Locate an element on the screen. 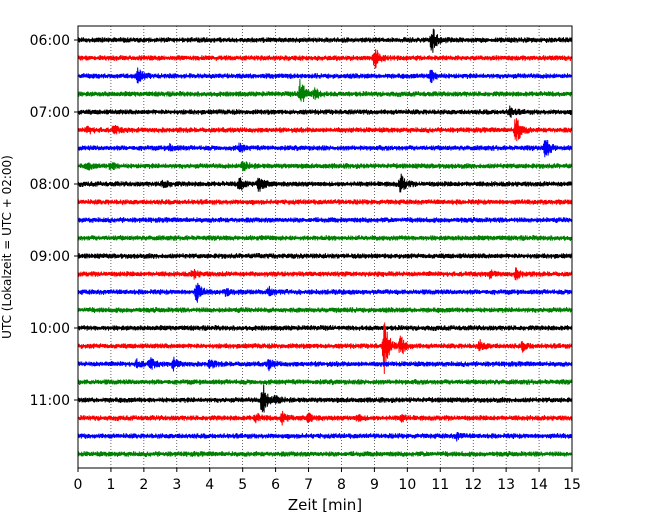 This screenshot has height=520, width=650. y-axis-label: UTC (Lokalzeit = UTC + 02:00) is located at coordinates (7, 247).